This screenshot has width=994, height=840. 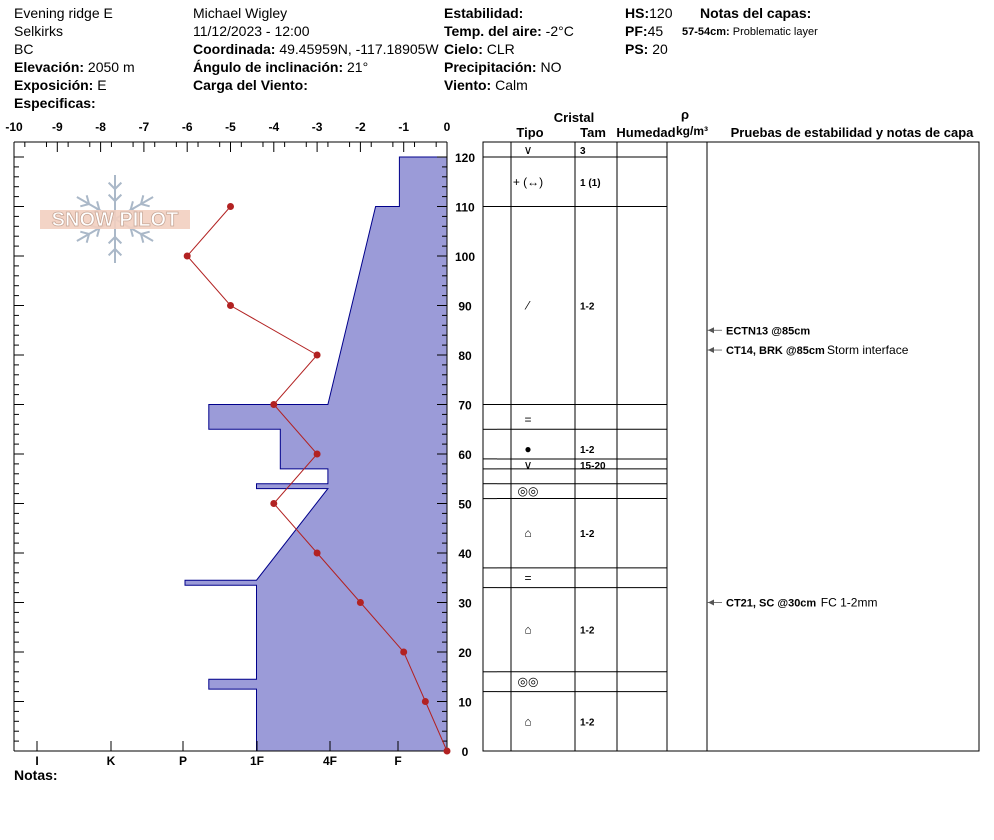 What do you see at coordinates (637, 13) in the screenshot?
I see `hs-label: HS:` at bounding box center [637, 13].